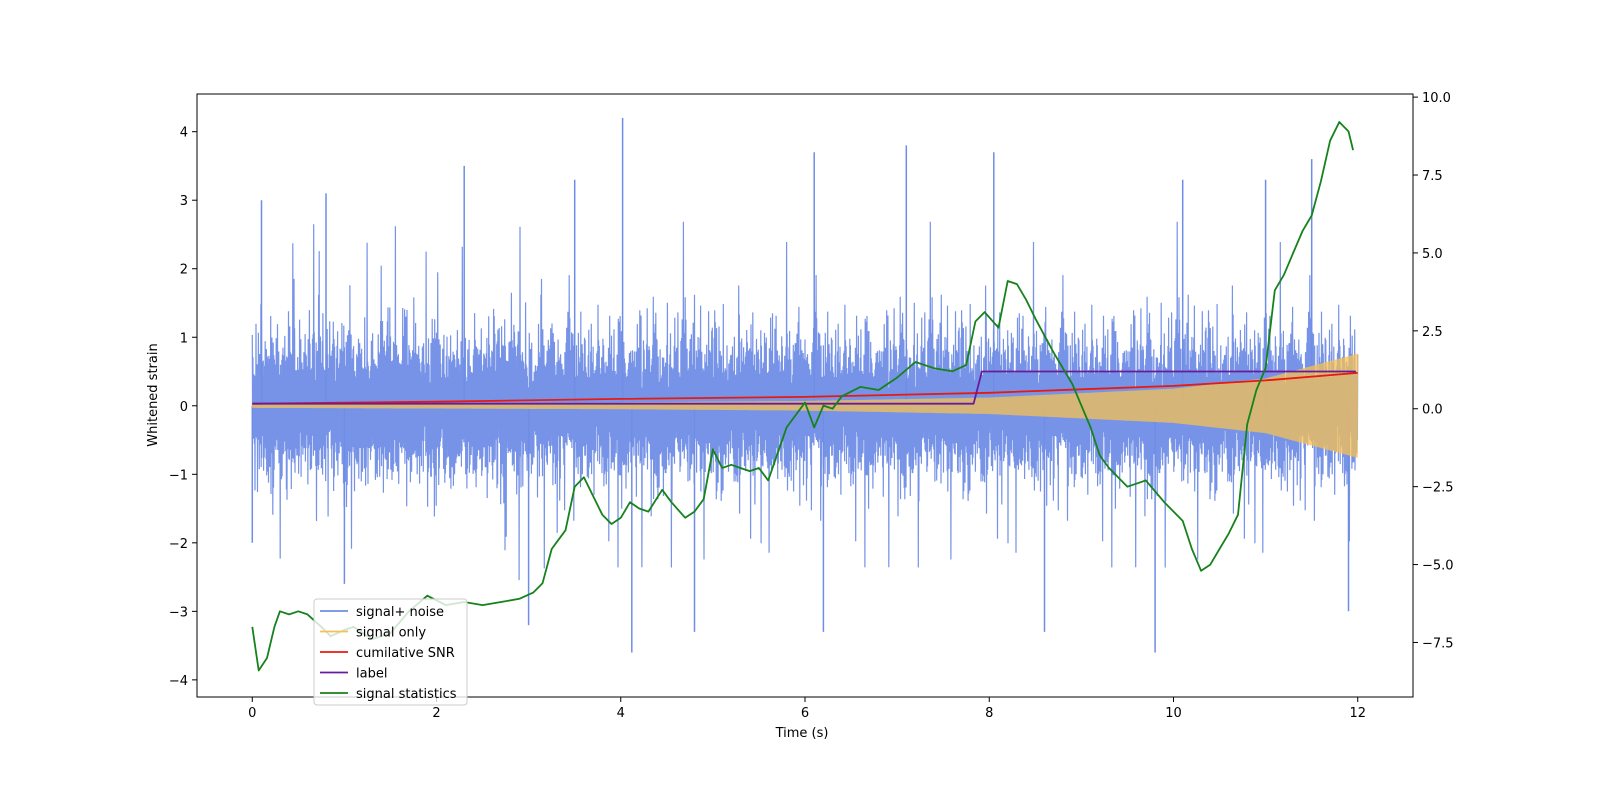  What do you see at coordinates (1173, 713) in the screenshot?
I see `x-tick-label-5: 10` at bounding box center [1173, 713].